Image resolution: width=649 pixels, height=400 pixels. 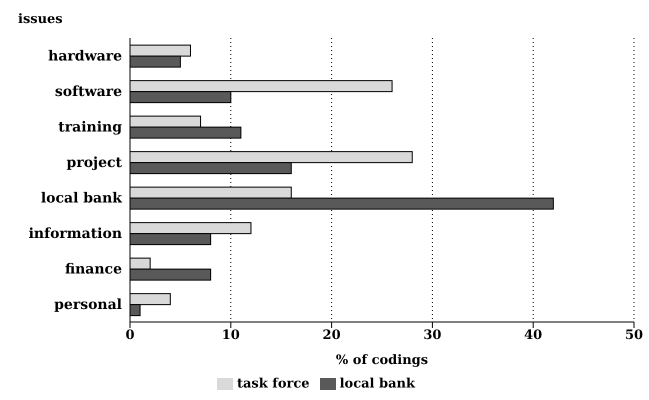 What do you see at coordinates (273, 384) in the screenshot?
I see `legend-label: task force` at bounding box center [273, 384].